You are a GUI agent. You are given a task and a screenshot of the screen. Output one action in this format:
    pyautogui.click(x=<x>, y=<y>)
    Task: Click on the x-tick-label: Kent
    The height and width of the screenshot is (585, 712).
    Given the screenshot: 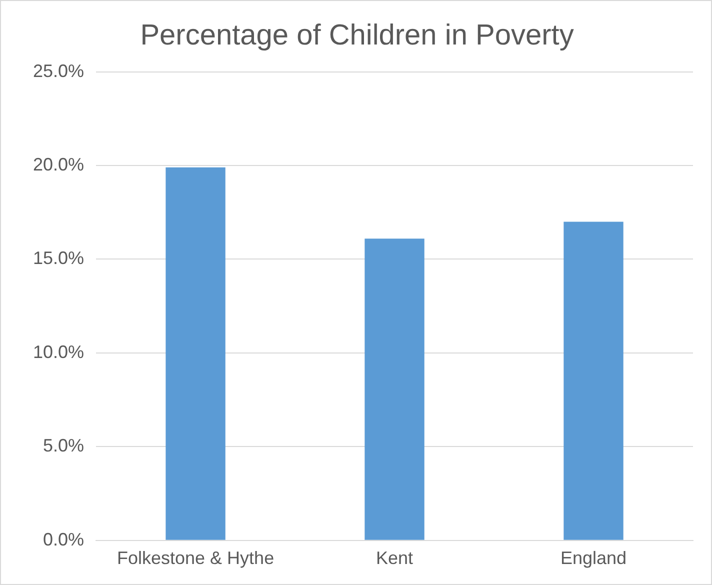 What is the action you would take?
    pyautogui.click(x=395, y=558)
    